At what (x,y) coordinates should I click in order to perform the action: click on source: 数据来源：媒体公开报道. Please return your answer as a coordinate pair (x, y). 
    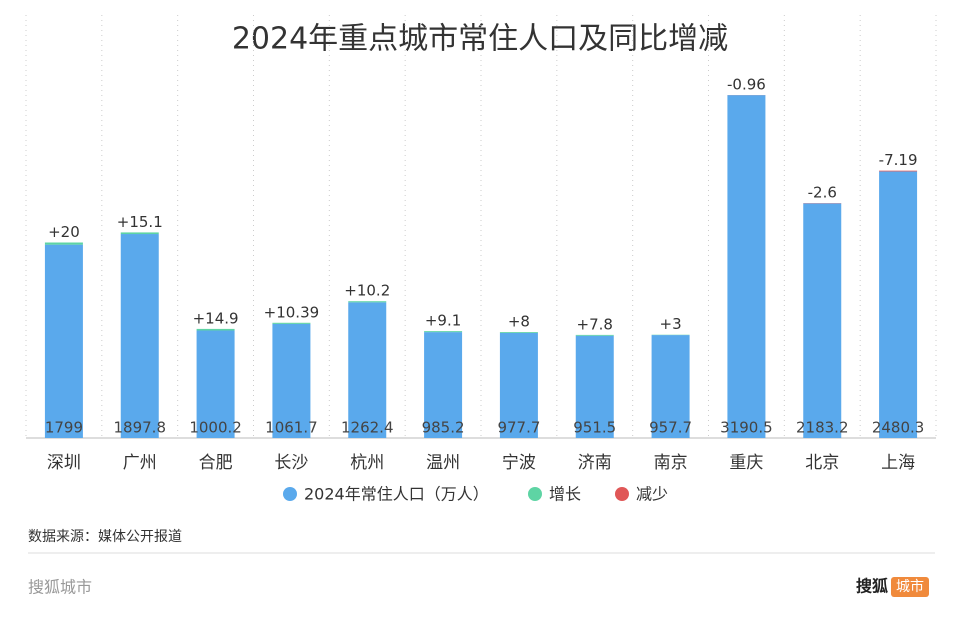
    Looking at the image, I should click on (105, 537).